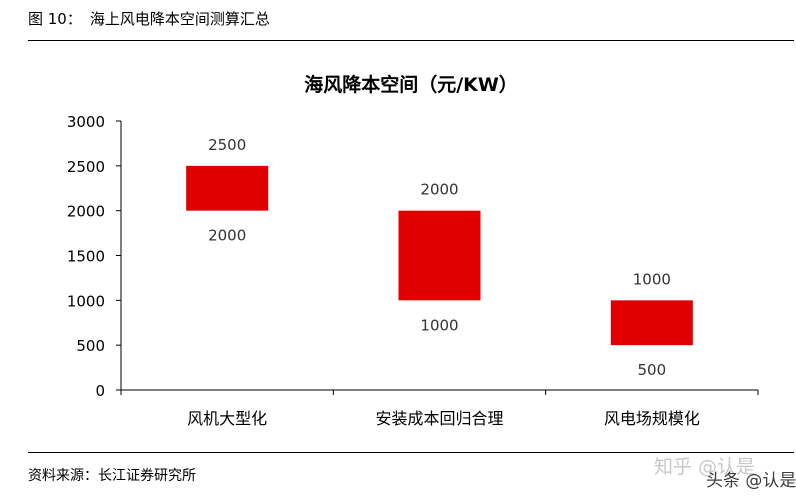 This screenshot has width=796, height=500. I want to click on bar-low-label: 500, so click(652, 370).